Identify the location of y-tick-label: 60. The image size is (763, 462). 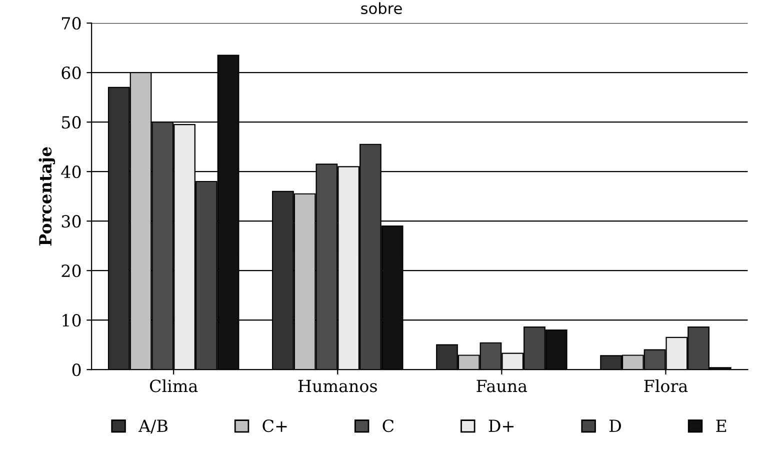
(71, 73).